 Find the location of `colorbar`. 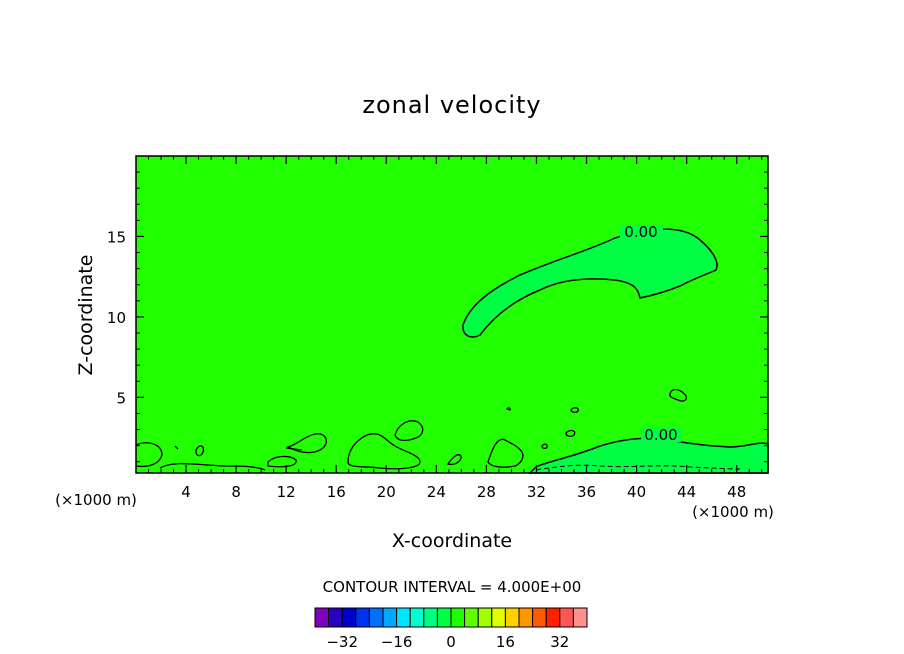

colorbar is located at coordinates (451, 617).